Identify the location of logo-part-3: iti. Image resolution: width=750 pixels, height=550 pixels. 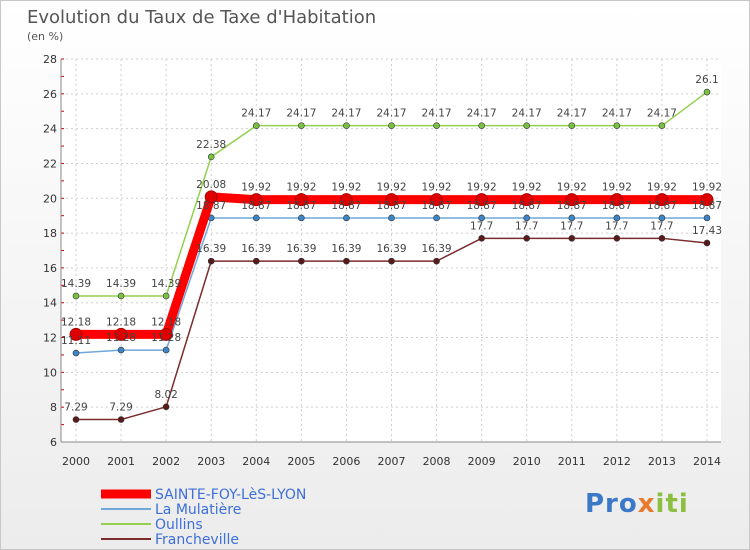
(672, 504).